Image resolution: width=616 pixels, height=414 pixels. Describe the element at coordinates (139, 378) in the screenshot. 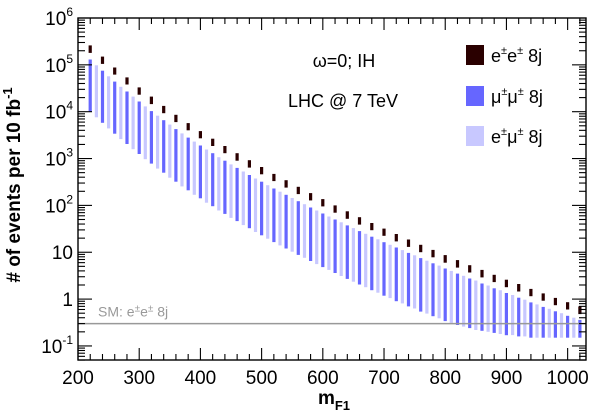

I see `x-tick-label: 300` at that location.